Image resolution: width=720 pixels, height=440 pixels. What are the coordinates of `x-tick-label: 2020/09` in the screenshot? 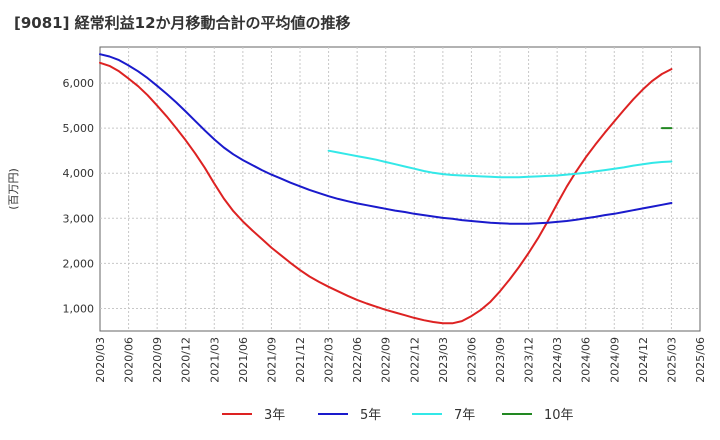 It's located at (157, 360).